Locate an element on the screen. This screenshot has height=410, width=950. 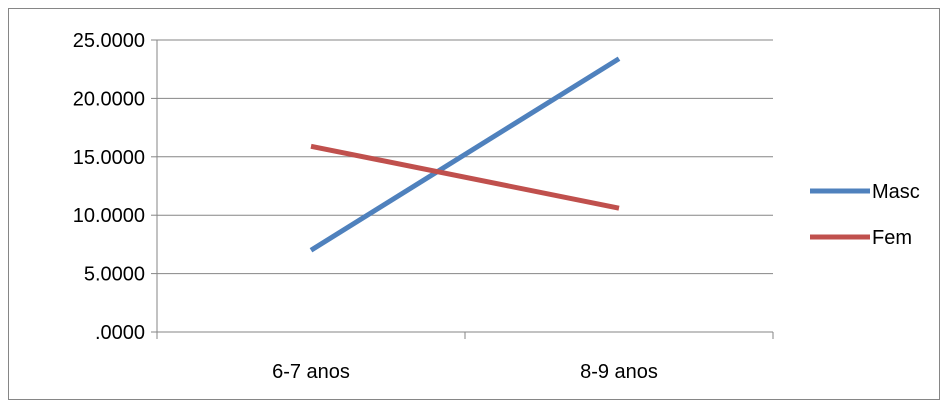
legend: Masc Fem is located at coordinates (865, 215).